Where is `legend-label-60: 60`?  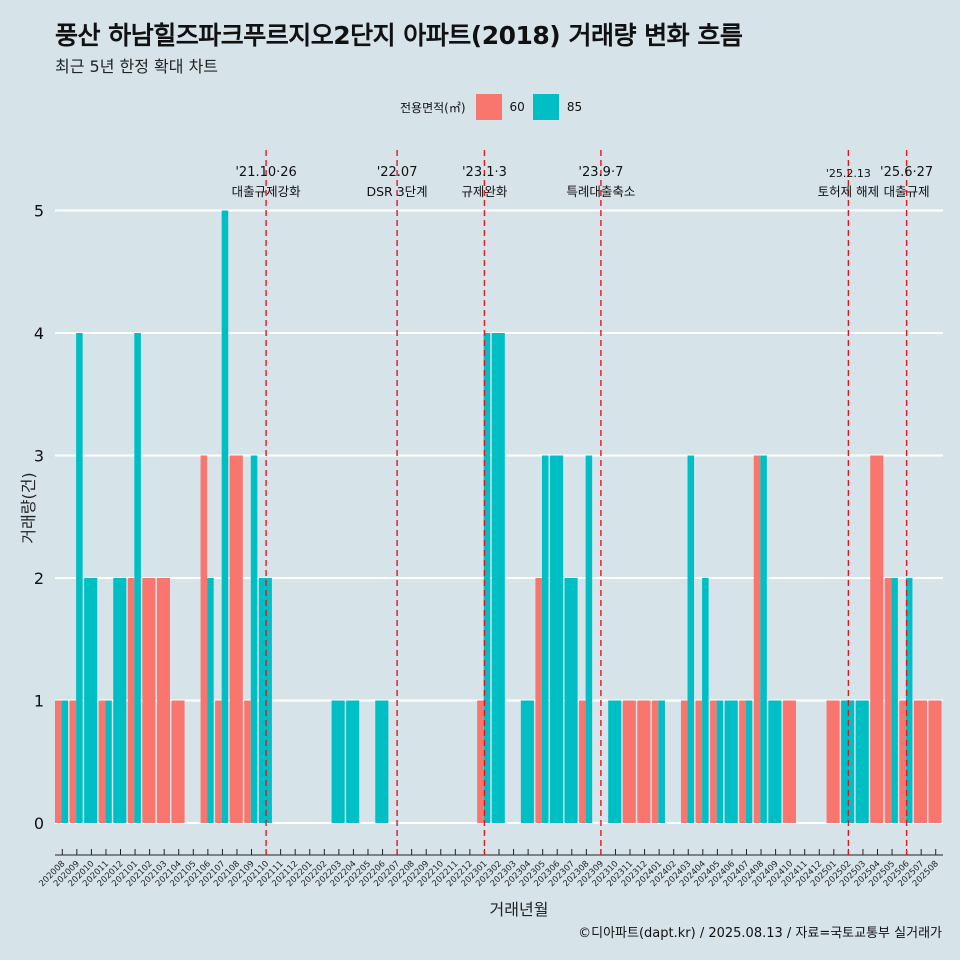 legend-label-60: 60 is located at coordinates (517, 107).